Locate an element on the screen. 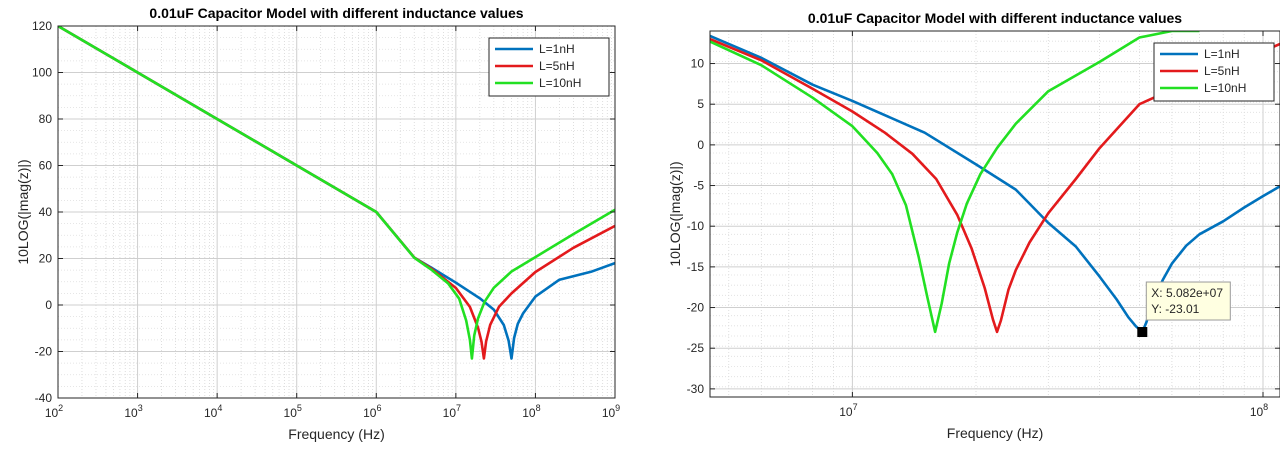  y-tick-label: 40 is located at coordinates (46, 212).